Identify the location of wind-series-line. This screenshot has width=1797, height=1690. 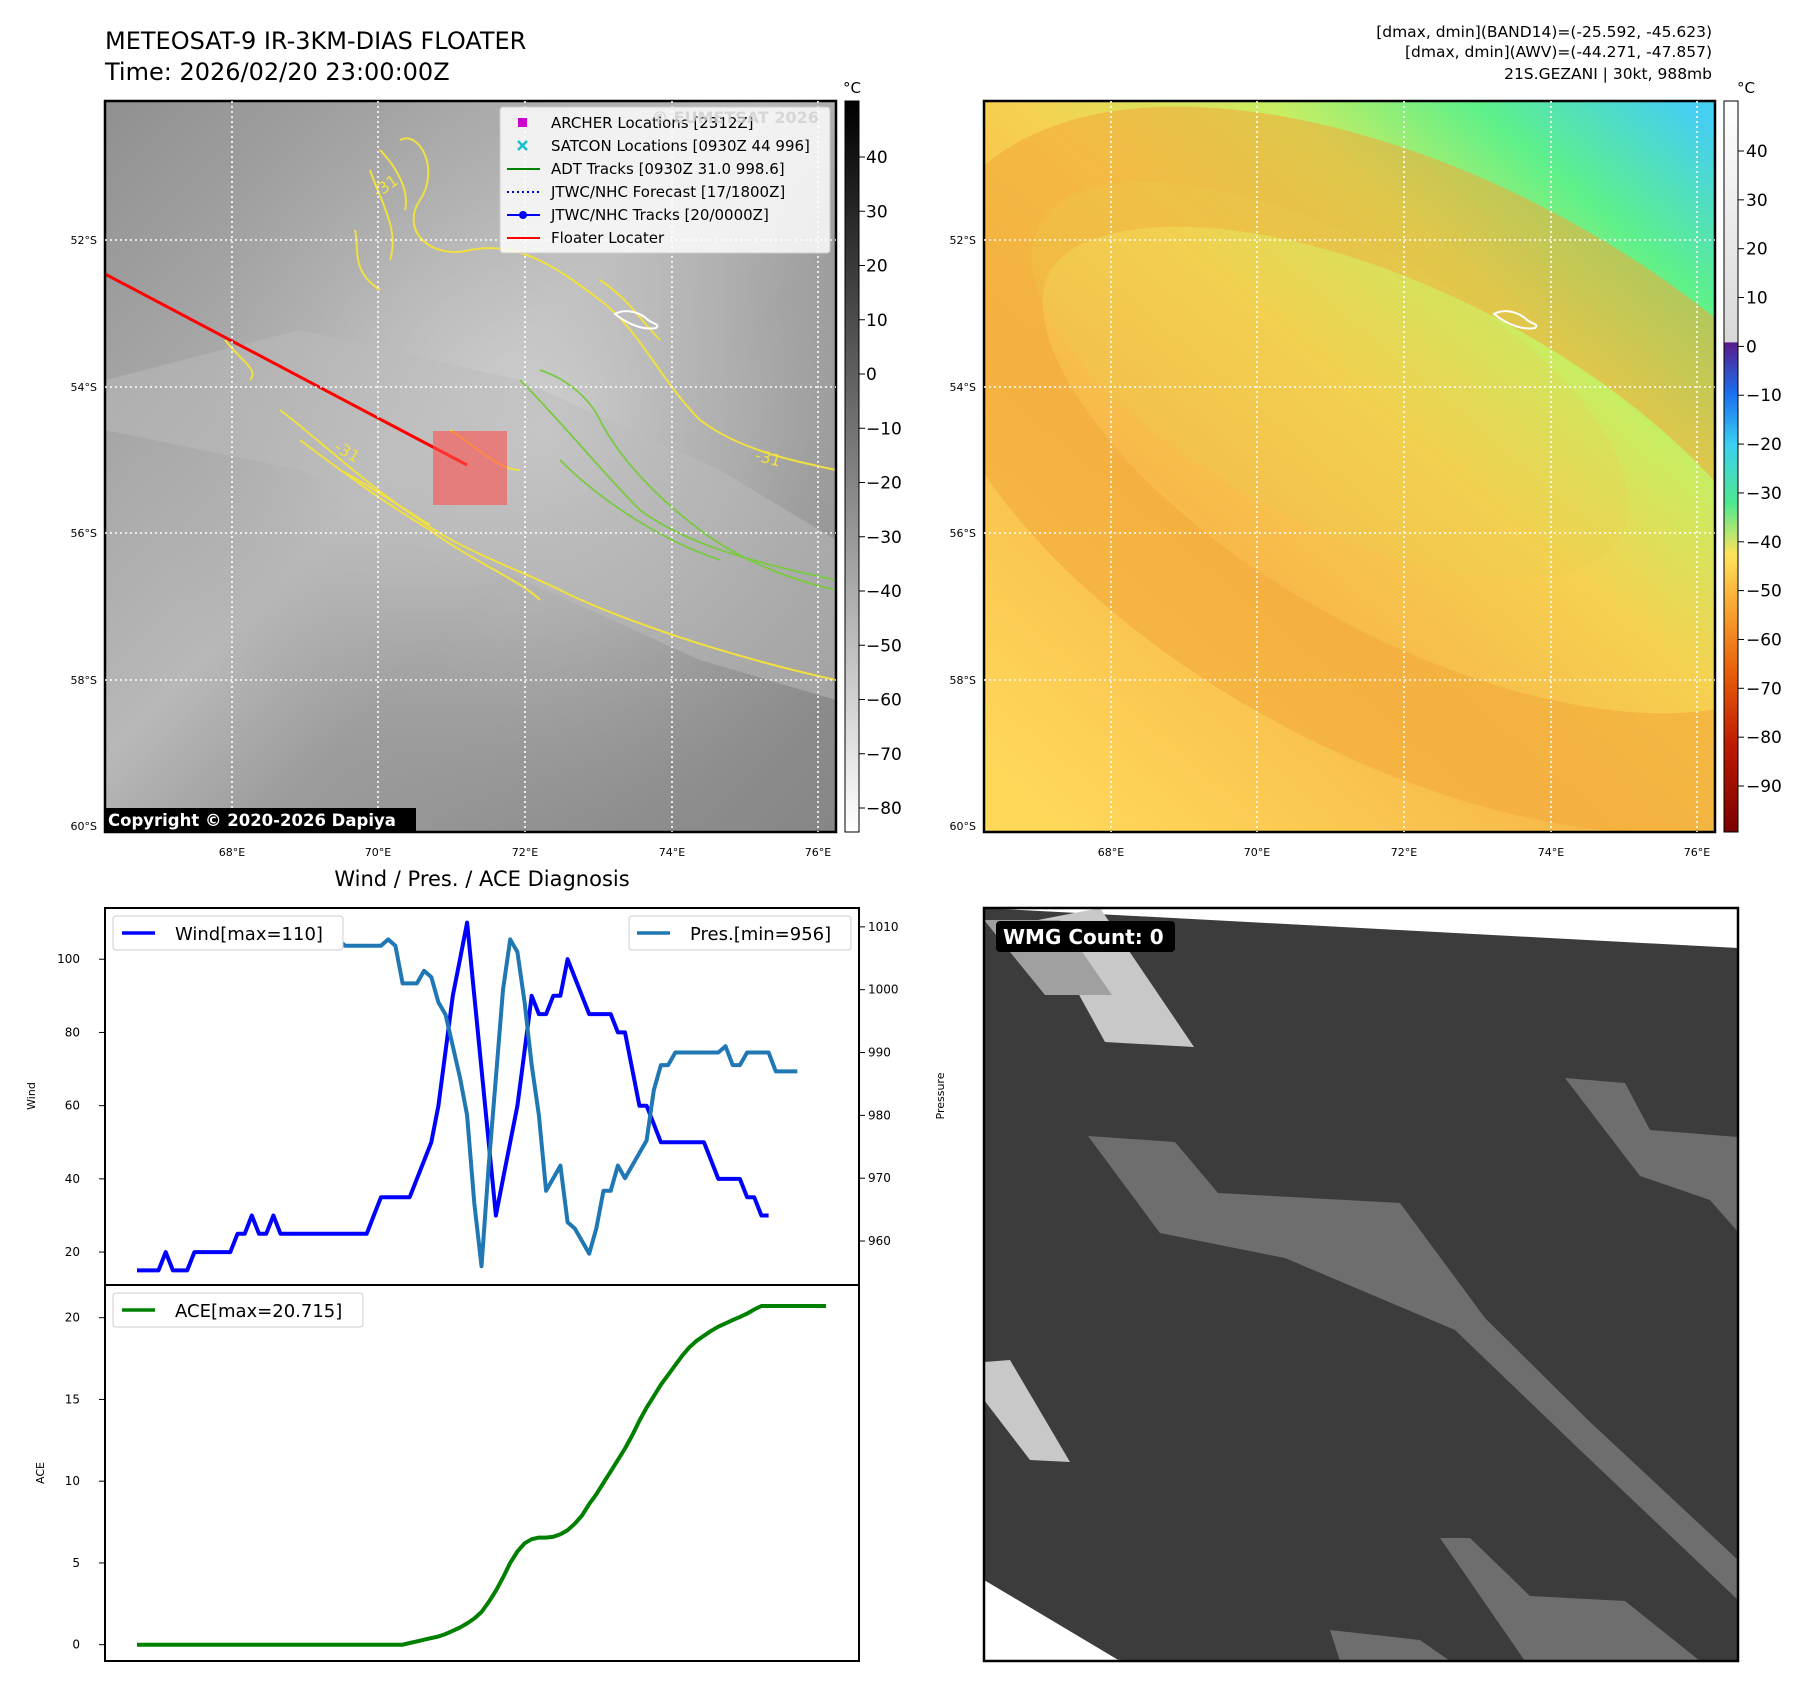
(453, 1096).